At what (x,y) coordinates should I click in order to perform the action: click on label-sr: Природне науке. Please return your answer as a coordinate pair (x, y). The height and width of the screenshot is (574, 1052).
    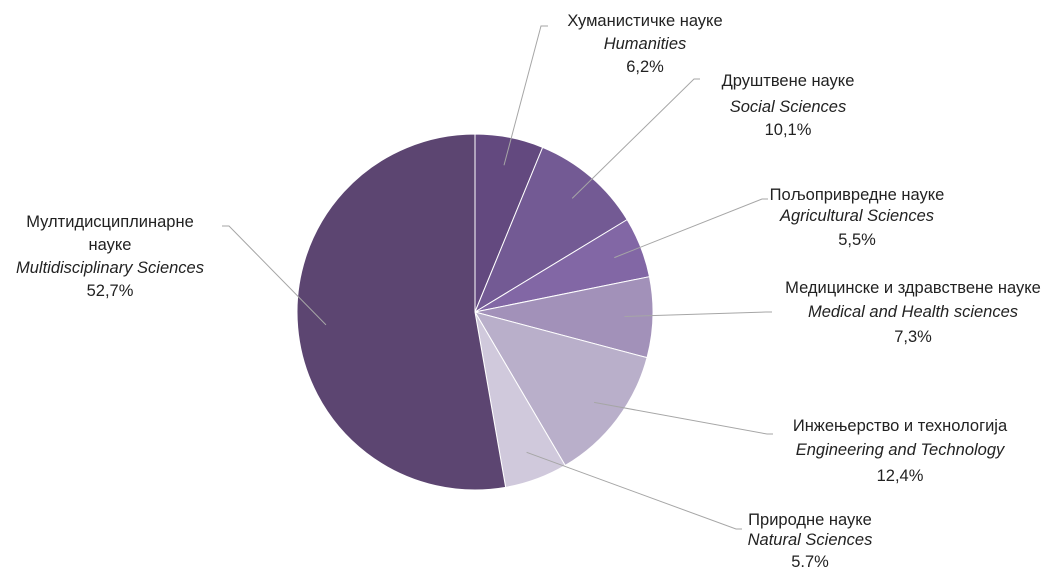
    Looking at the image, I should click on (810, 520).